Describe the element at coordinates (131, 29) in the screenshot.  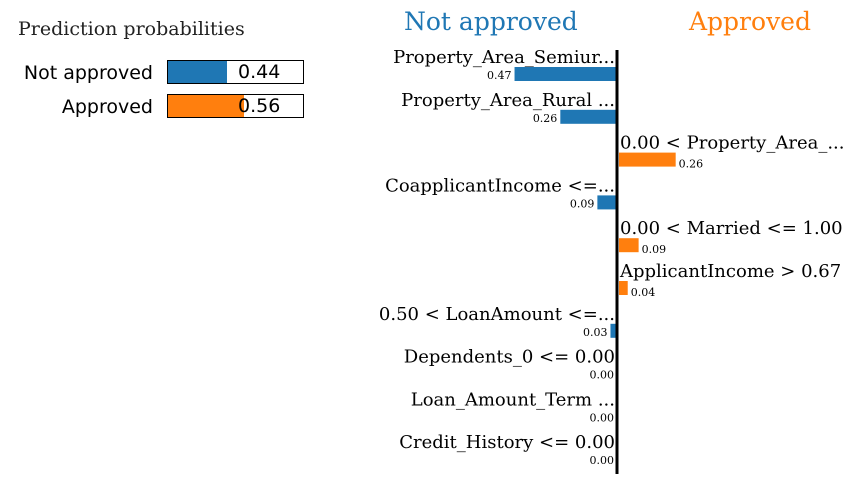
I see `prediction-probabilities-title: Prediction probabilities` at that location.